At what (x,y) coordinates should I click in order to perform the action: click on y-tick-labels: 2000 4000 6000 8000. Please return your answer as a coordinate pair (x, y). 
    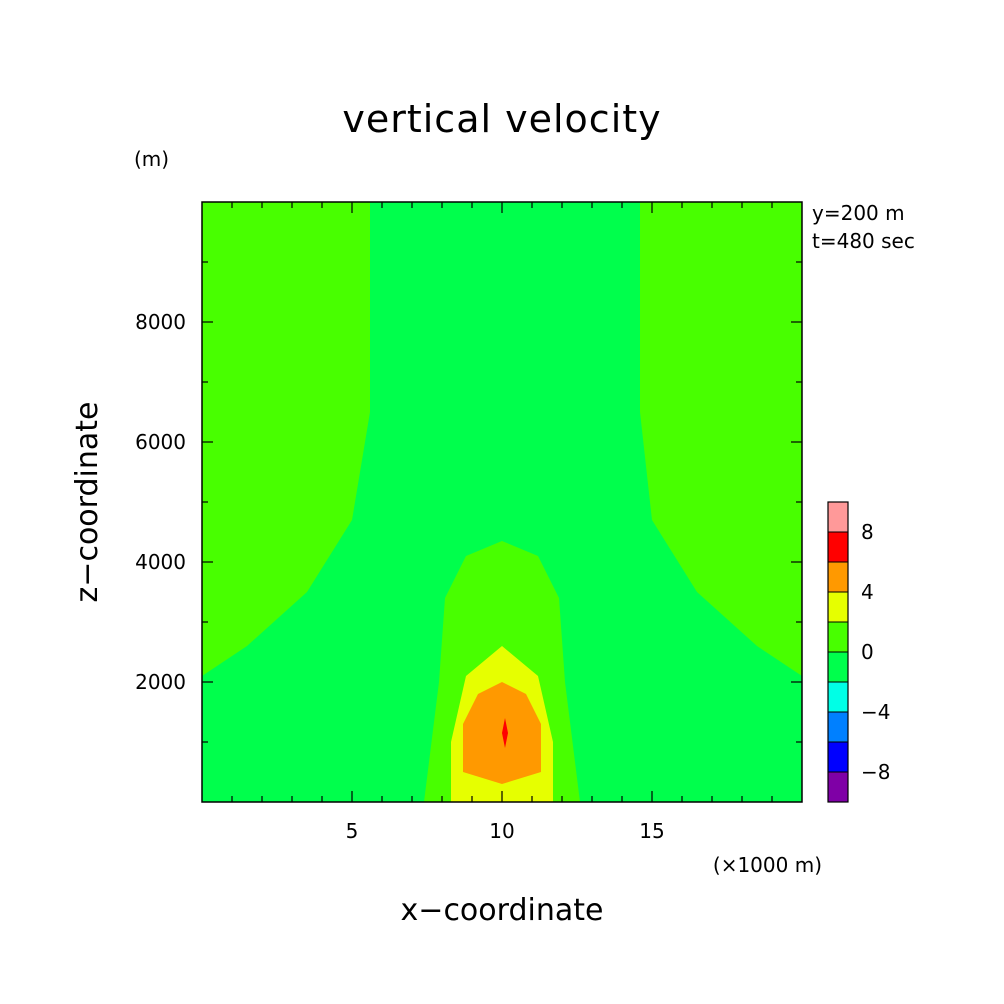
    Looking at the image, I should click on (160, 502).